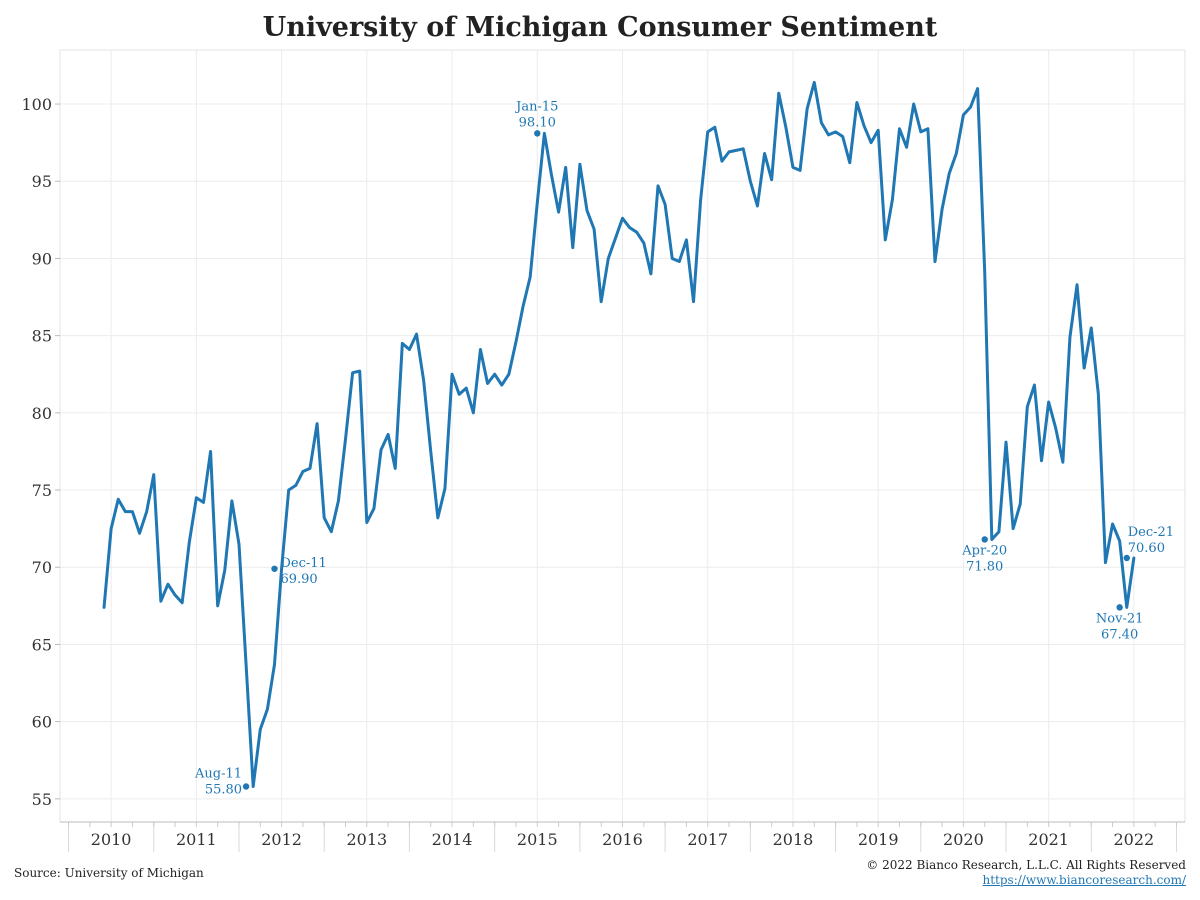 This screenshot has width=1200, height=900. I want to click on y-tick-label: 65, so click(42, 644).